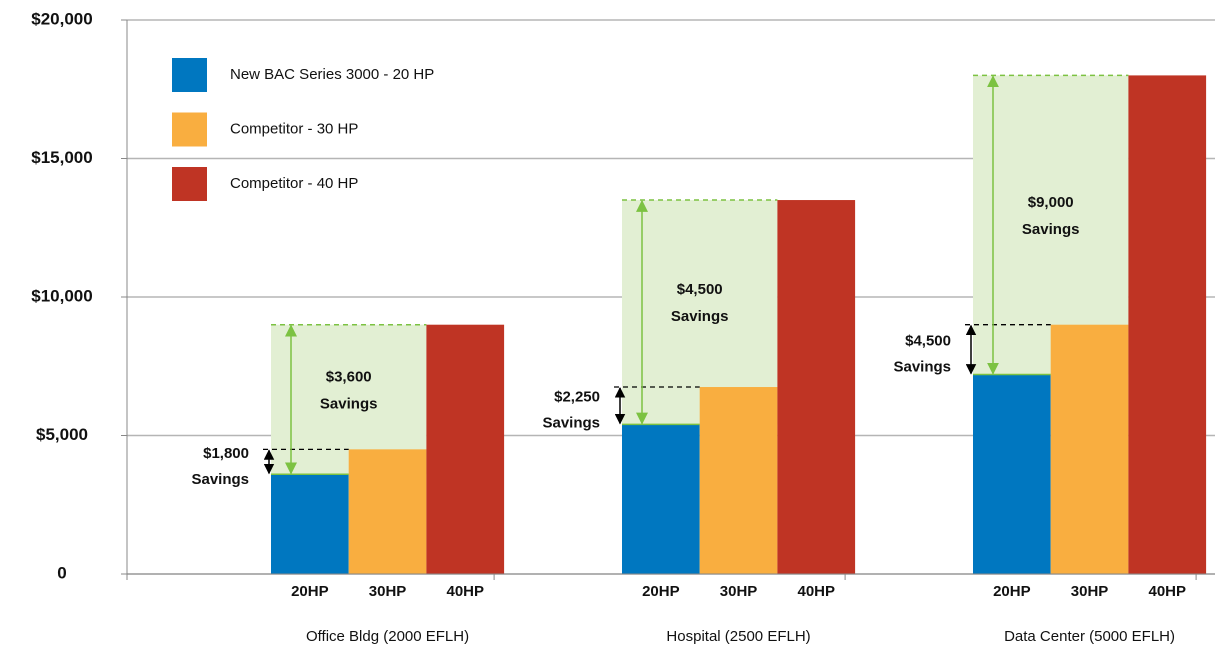  What do you see at coordinates (1051, 202) in the screenshot?
I see `big-savings-amount: $9,000` at bounding box center [1051, 202].